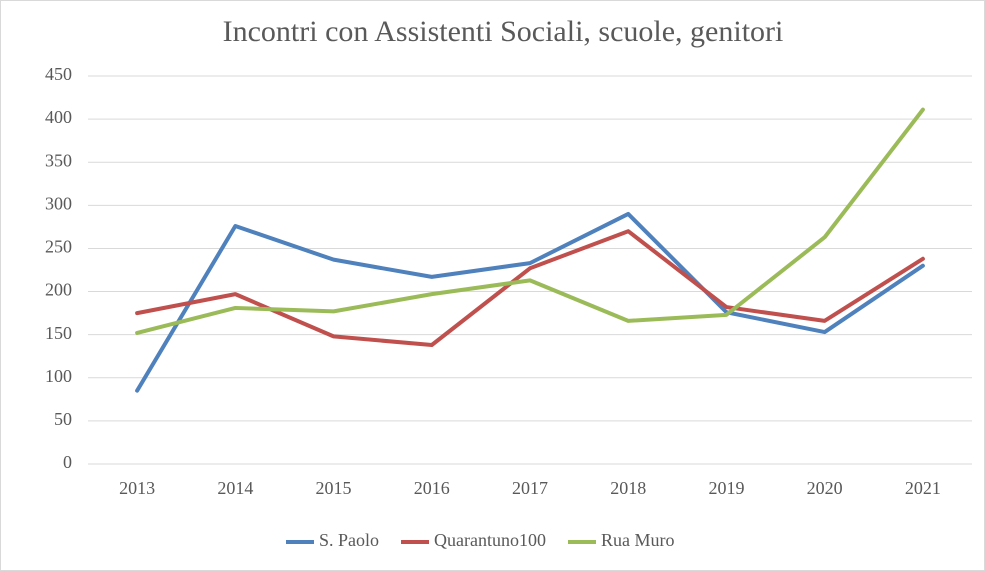 This screenshot has height=571, width=985. What do you see at coordinates (58, 376) in the screenshot?
I see `y-tick-label: 100` at bounding box center [58, 376].